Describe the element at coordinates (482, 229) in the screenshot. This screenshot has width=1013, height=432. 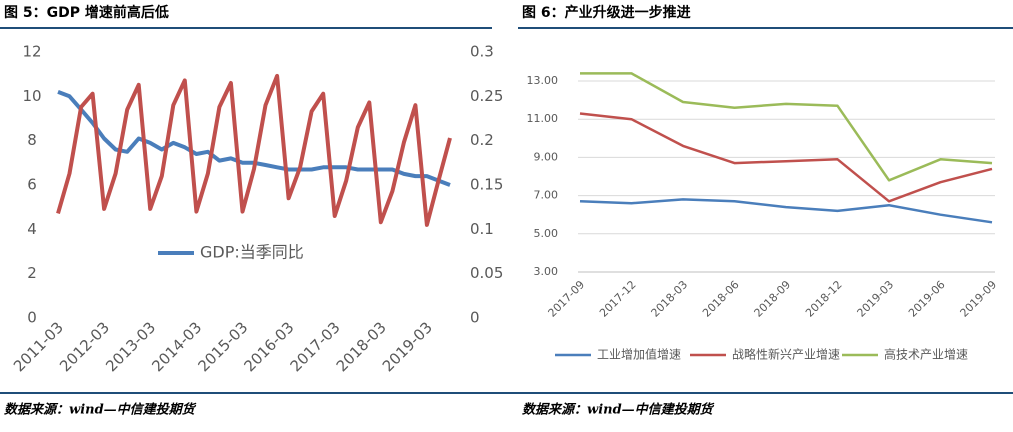
I see `y2-tick-label: 0.1` at that location.